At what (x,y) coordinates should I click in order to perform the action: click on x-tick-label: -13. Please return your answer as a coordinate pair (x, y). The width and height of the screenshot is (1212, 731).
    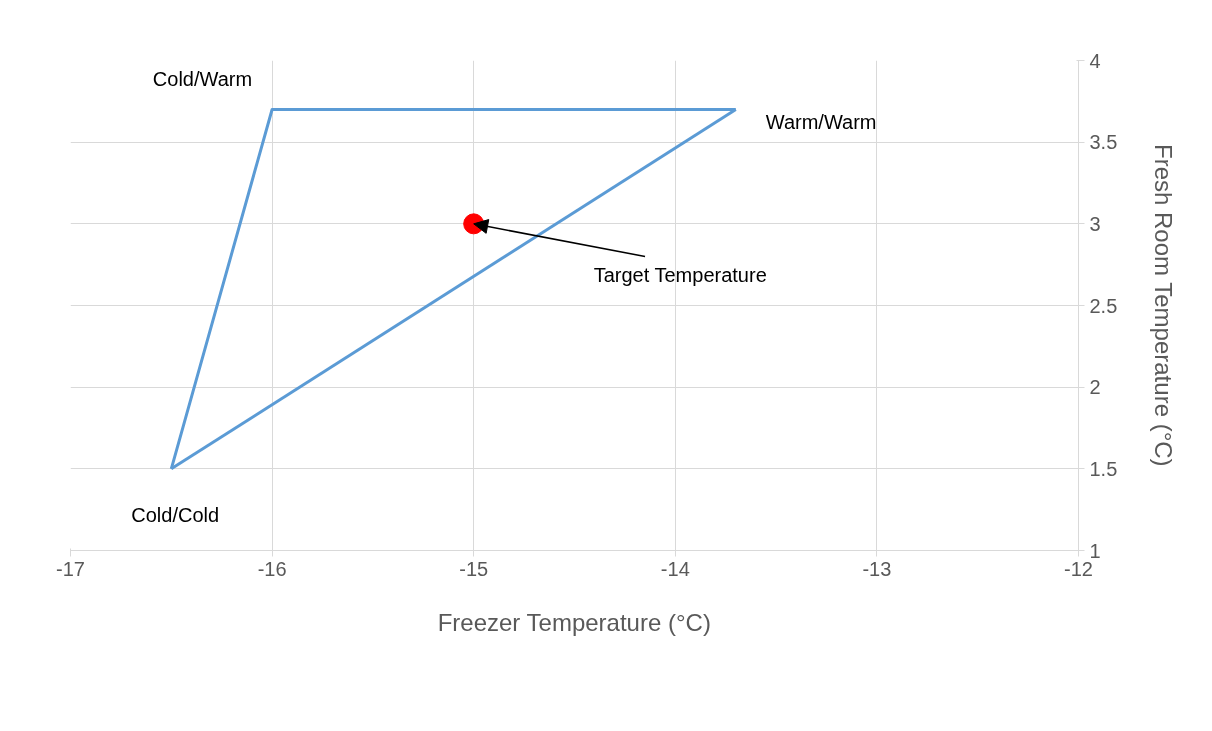
    Looking at the image, I should click on (877, 568).